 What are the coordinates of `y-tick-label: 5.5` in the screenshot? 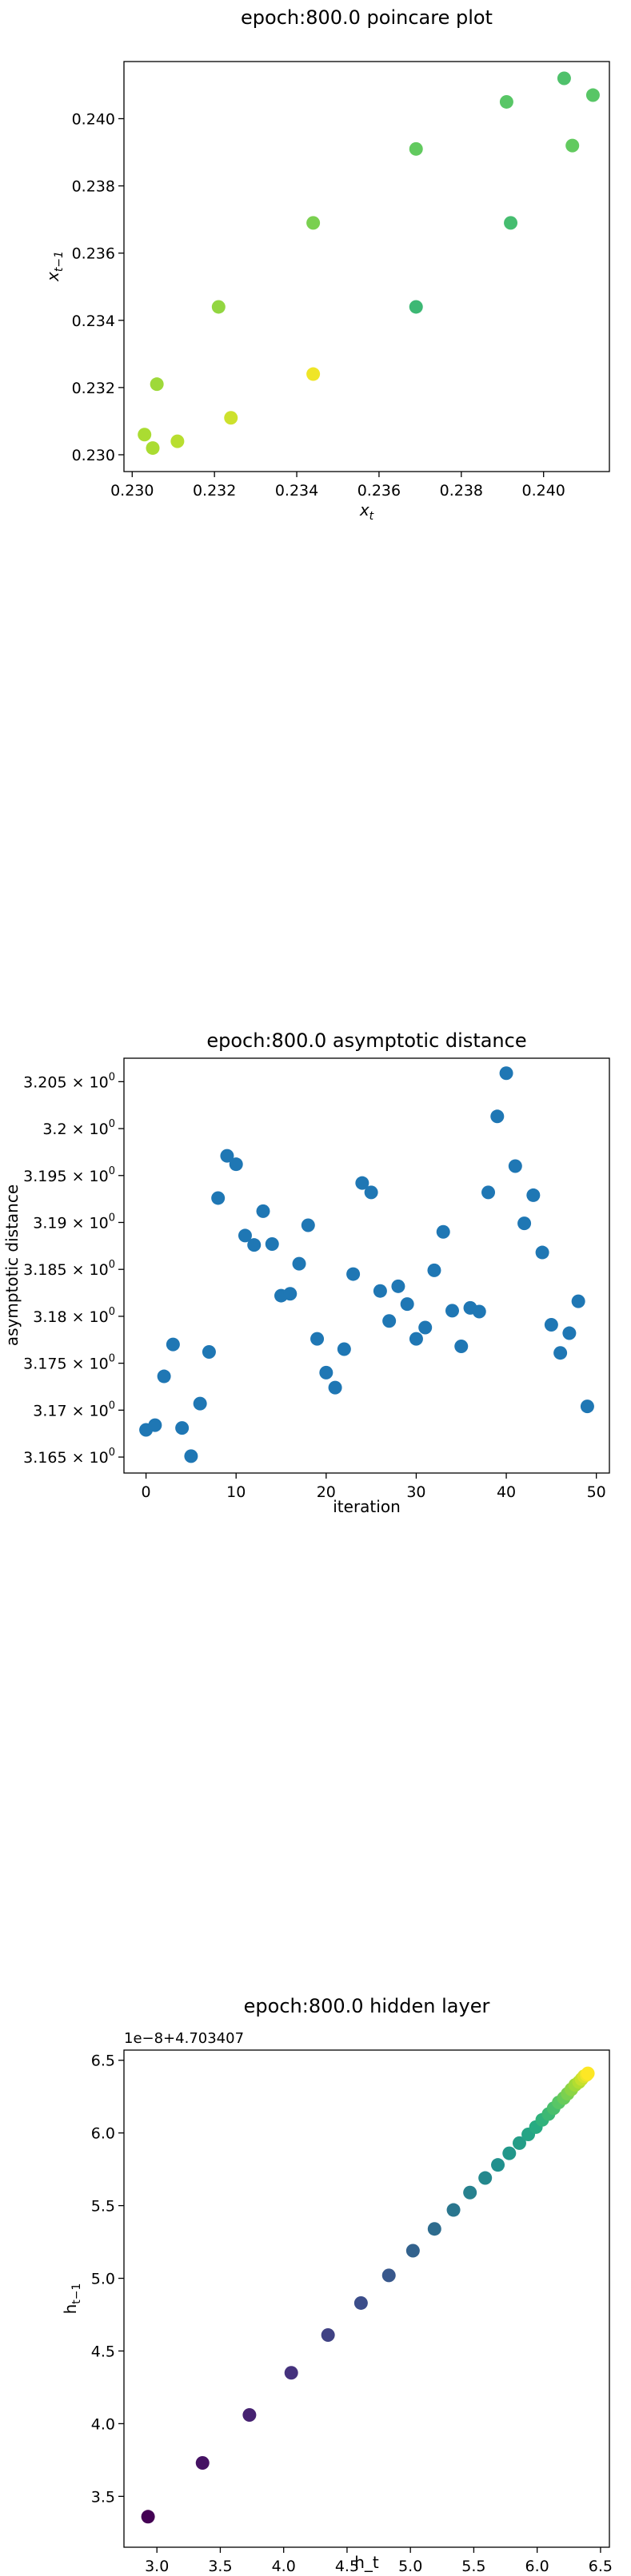 It's located at (103, 2207).